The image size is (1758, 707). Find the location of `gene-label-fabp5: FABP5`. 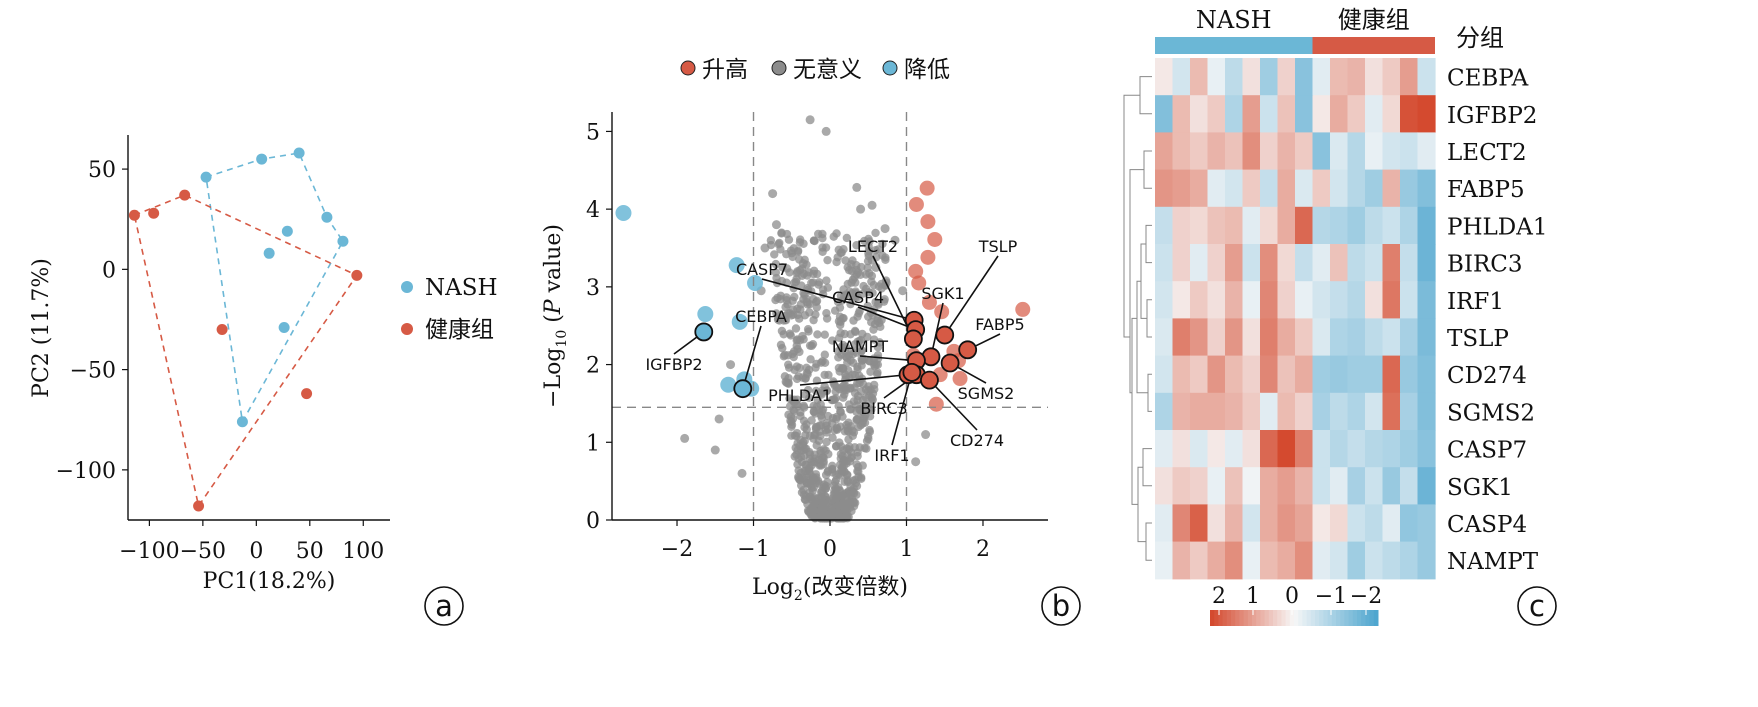

gene-label-fabp5: FABP5 is located at coordinates (999, 324).